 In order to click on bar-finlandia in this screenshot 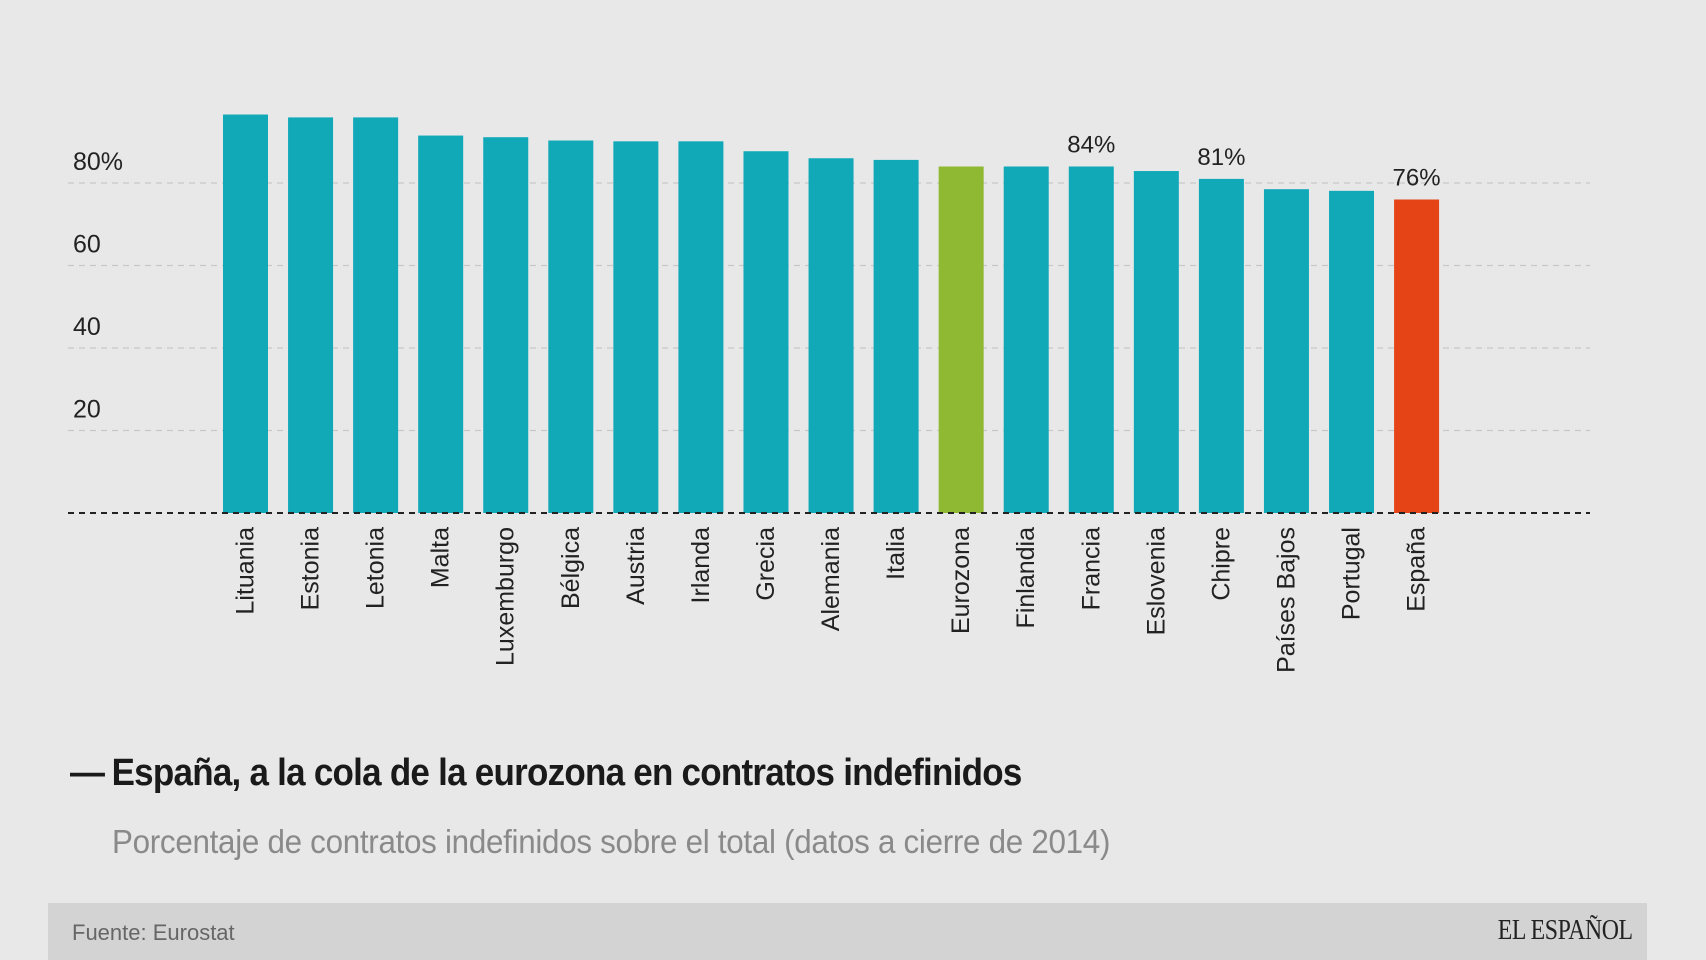, I will do `click(1026, 339)`.